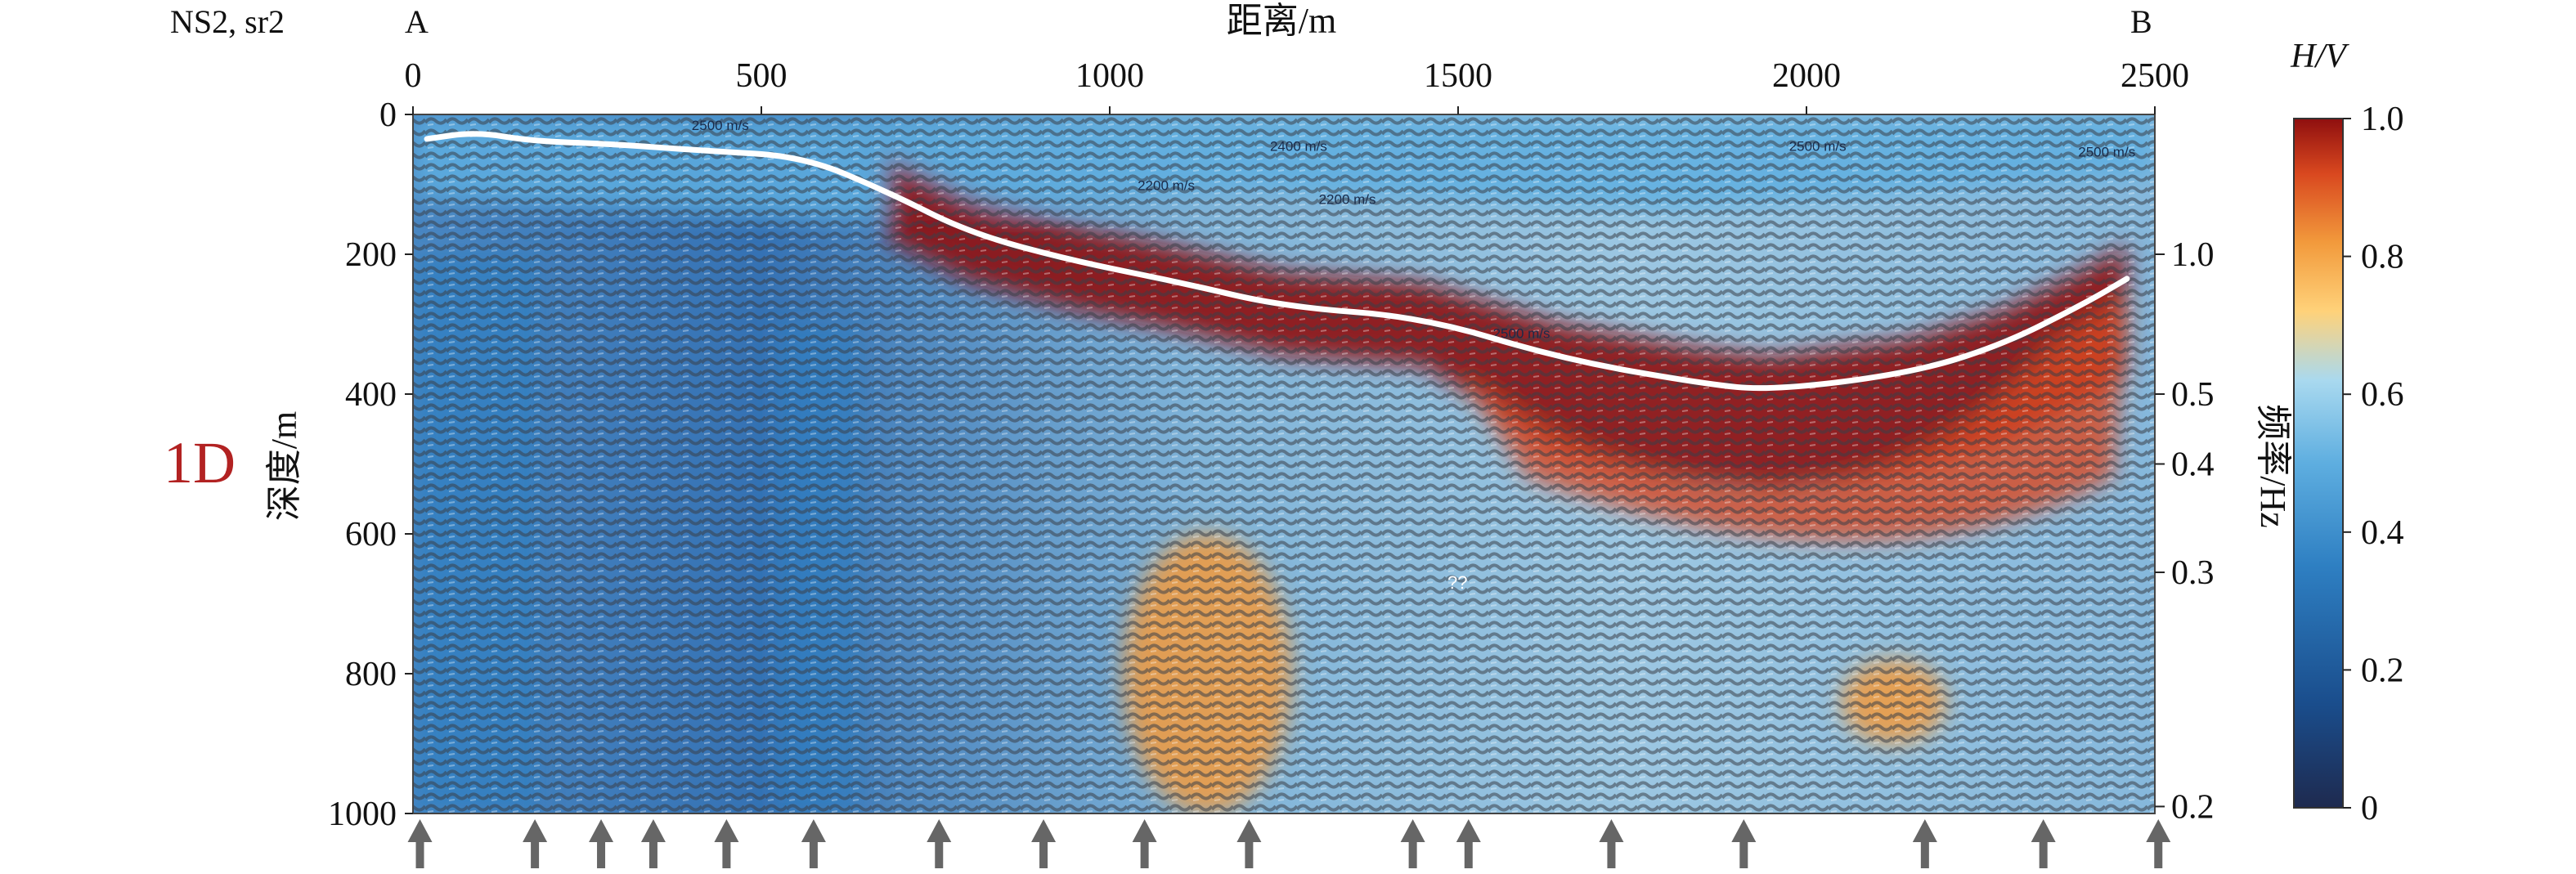  I want to click on panel-tag: 1D, so click(200, 462).